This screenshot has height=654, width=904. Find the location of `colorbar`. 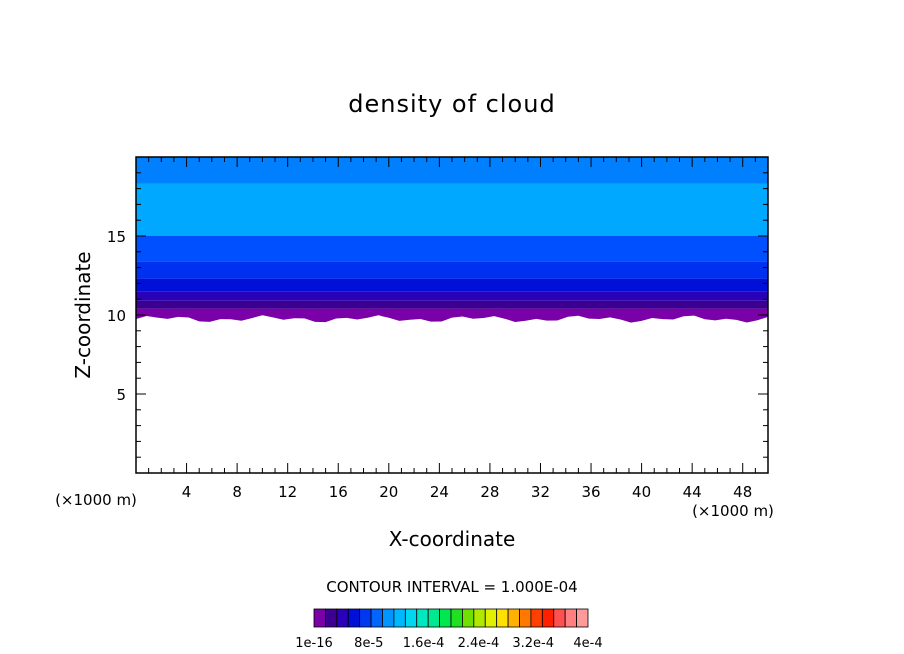

colorbar is located at coordinates (451, 618).